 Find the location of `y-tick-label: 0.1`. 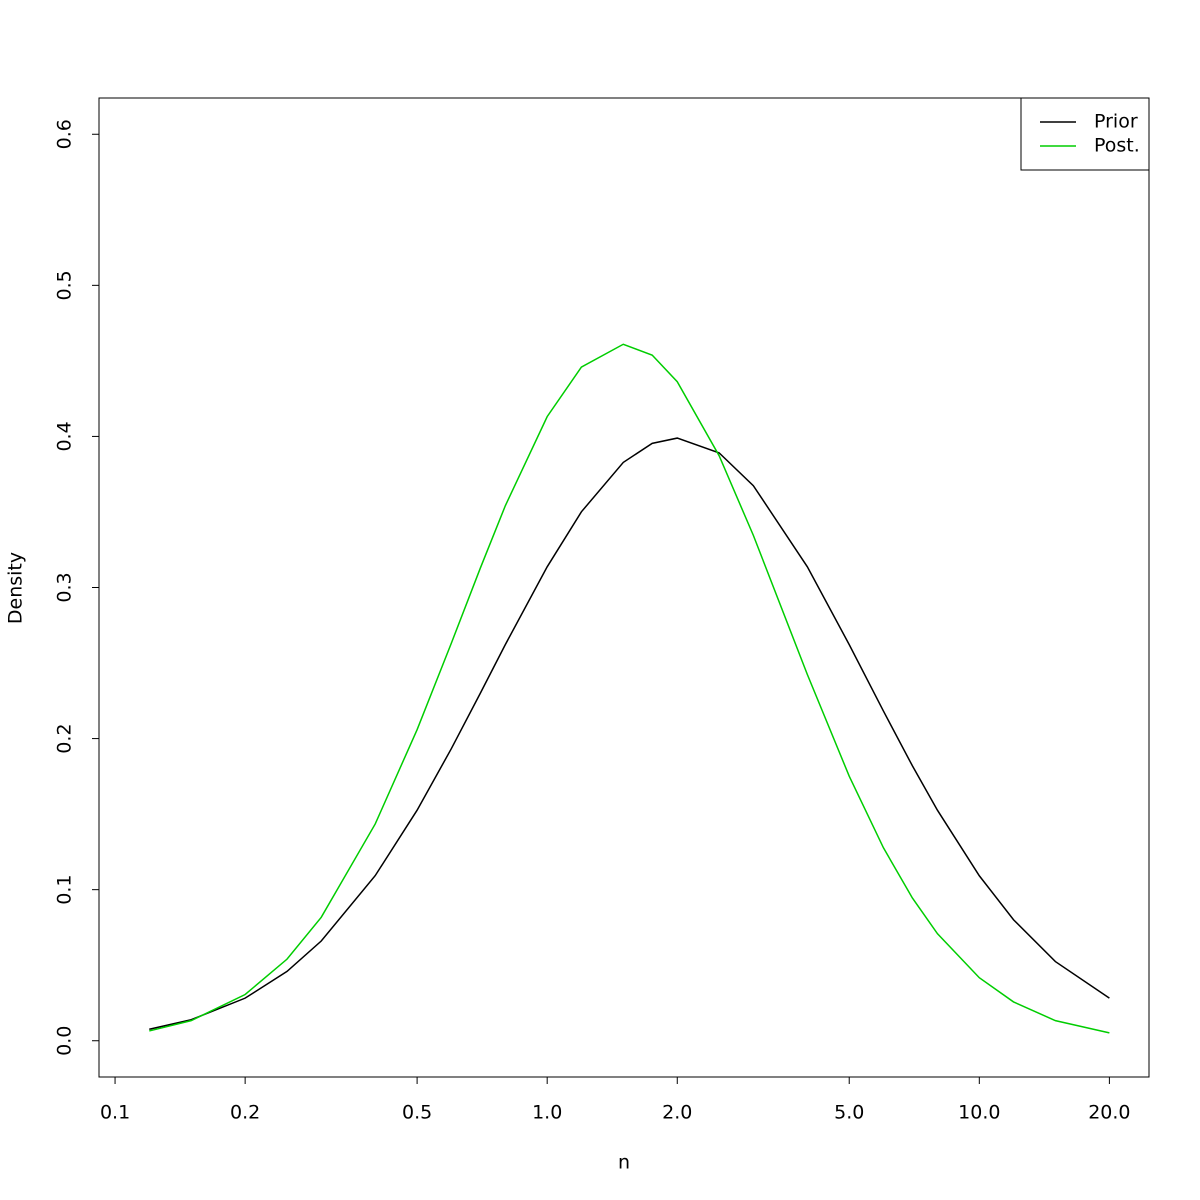

y-tick-label: 0.1 is located at coordinates (65, 890).